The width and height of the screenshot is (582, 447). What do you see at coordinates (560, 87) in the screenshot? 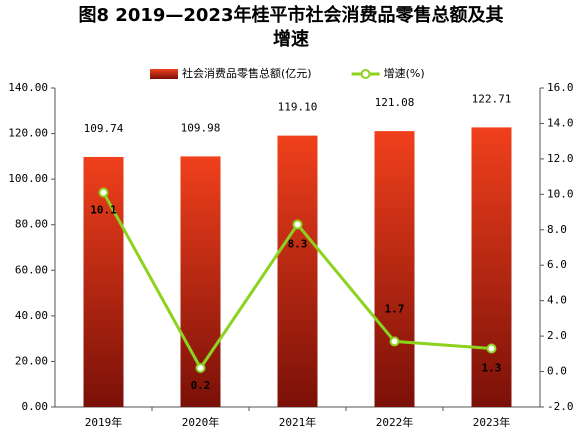
I see `y2-tick-label: 16.0` at bounding box center [560, 87].